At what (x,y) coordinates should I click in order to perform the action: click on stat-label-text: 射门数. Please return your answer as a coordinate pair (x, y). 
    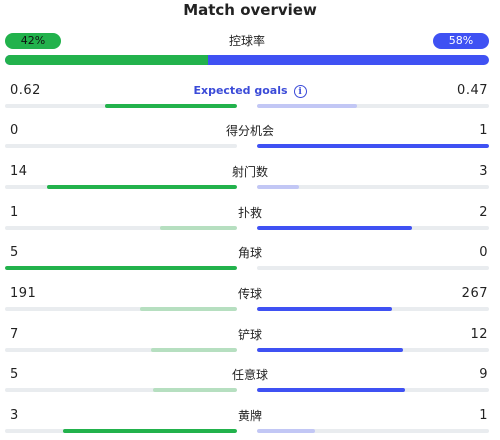
    Looking at the image, I should click on (250, 172).